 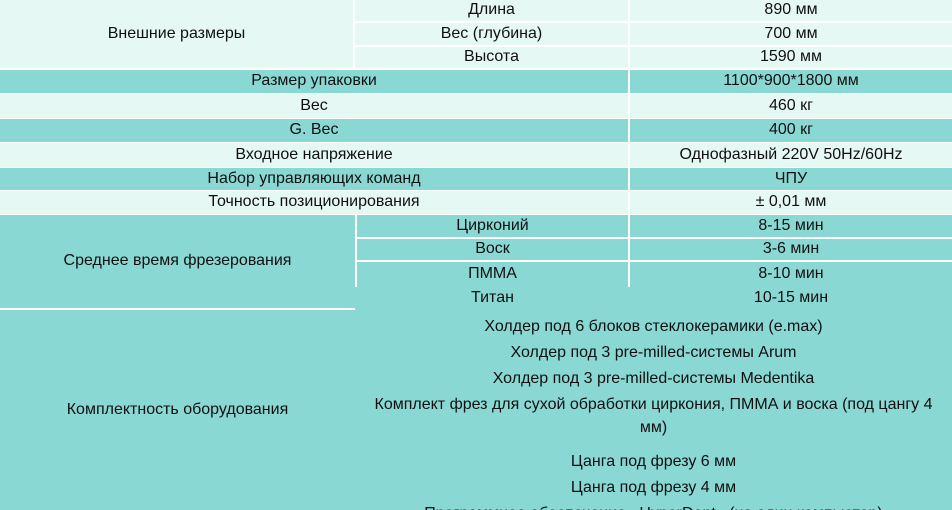 What do you see at coordinates (653, 488) in the screenshot?
I see `equipment-item: Цанга под фрезу 4 мм` at bounding box center [653, 488].